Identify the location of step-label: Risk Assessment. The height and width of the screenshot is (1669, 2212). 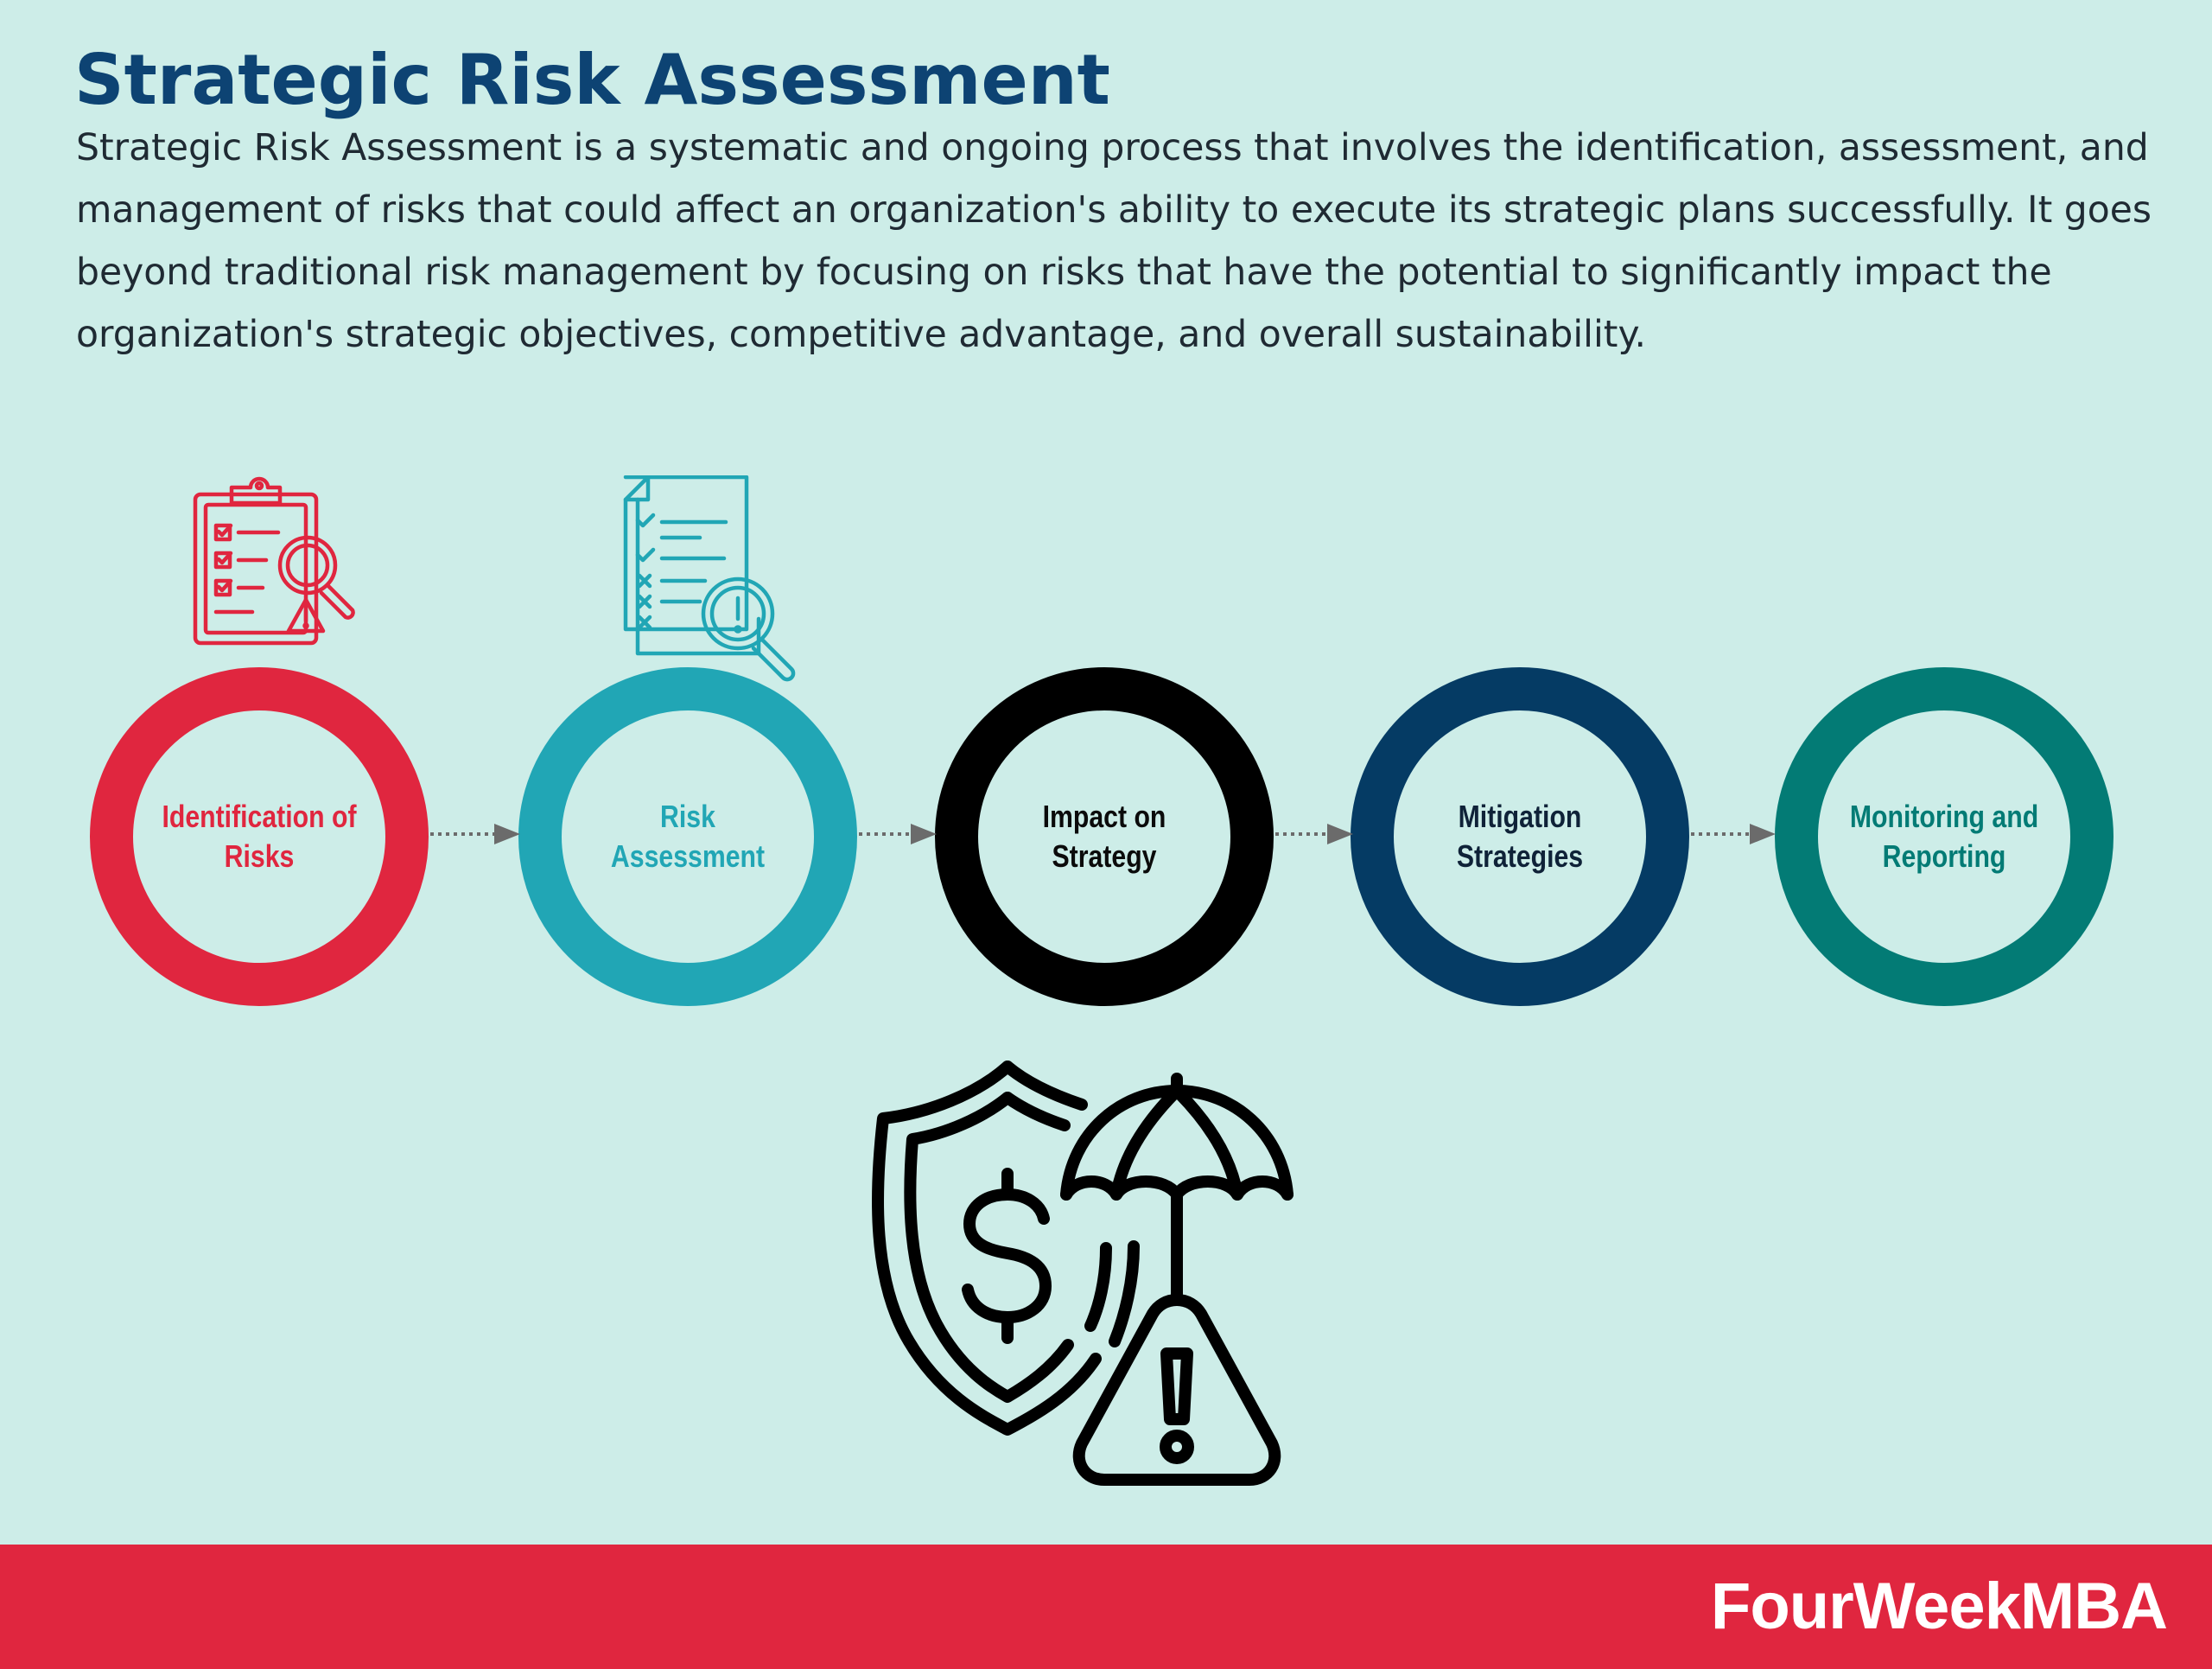
(688, 836).